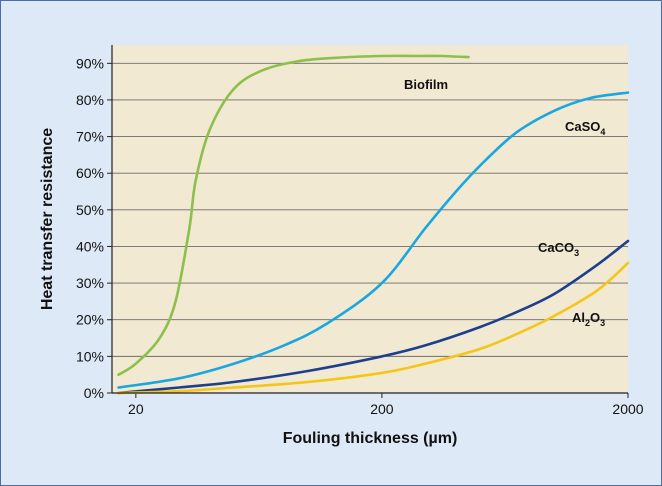  Describe the element at coordinates (90, 100) in the screenshot. I see `y-tick-label: 80%` at that location.